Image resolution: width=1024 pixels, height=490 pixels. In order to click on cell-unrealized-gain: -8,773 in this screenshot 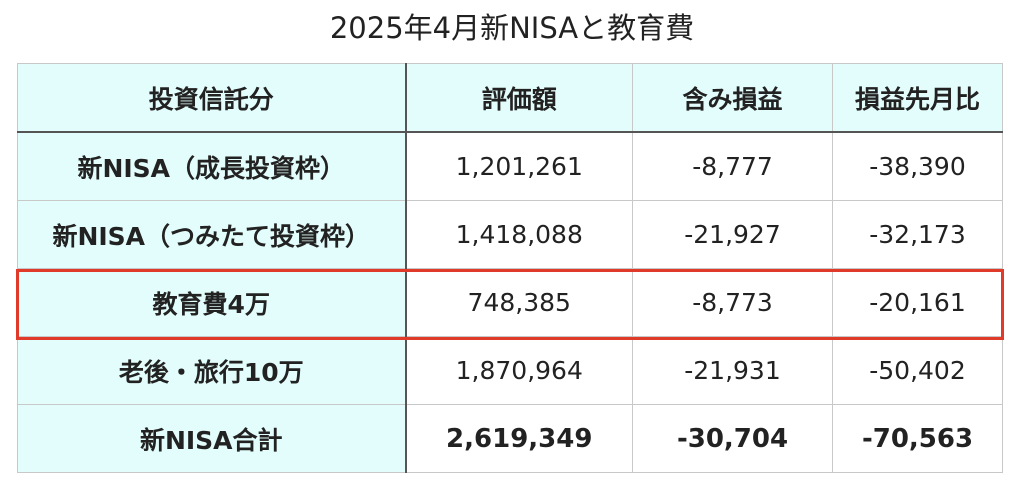, I will do `click(732, 302)`.